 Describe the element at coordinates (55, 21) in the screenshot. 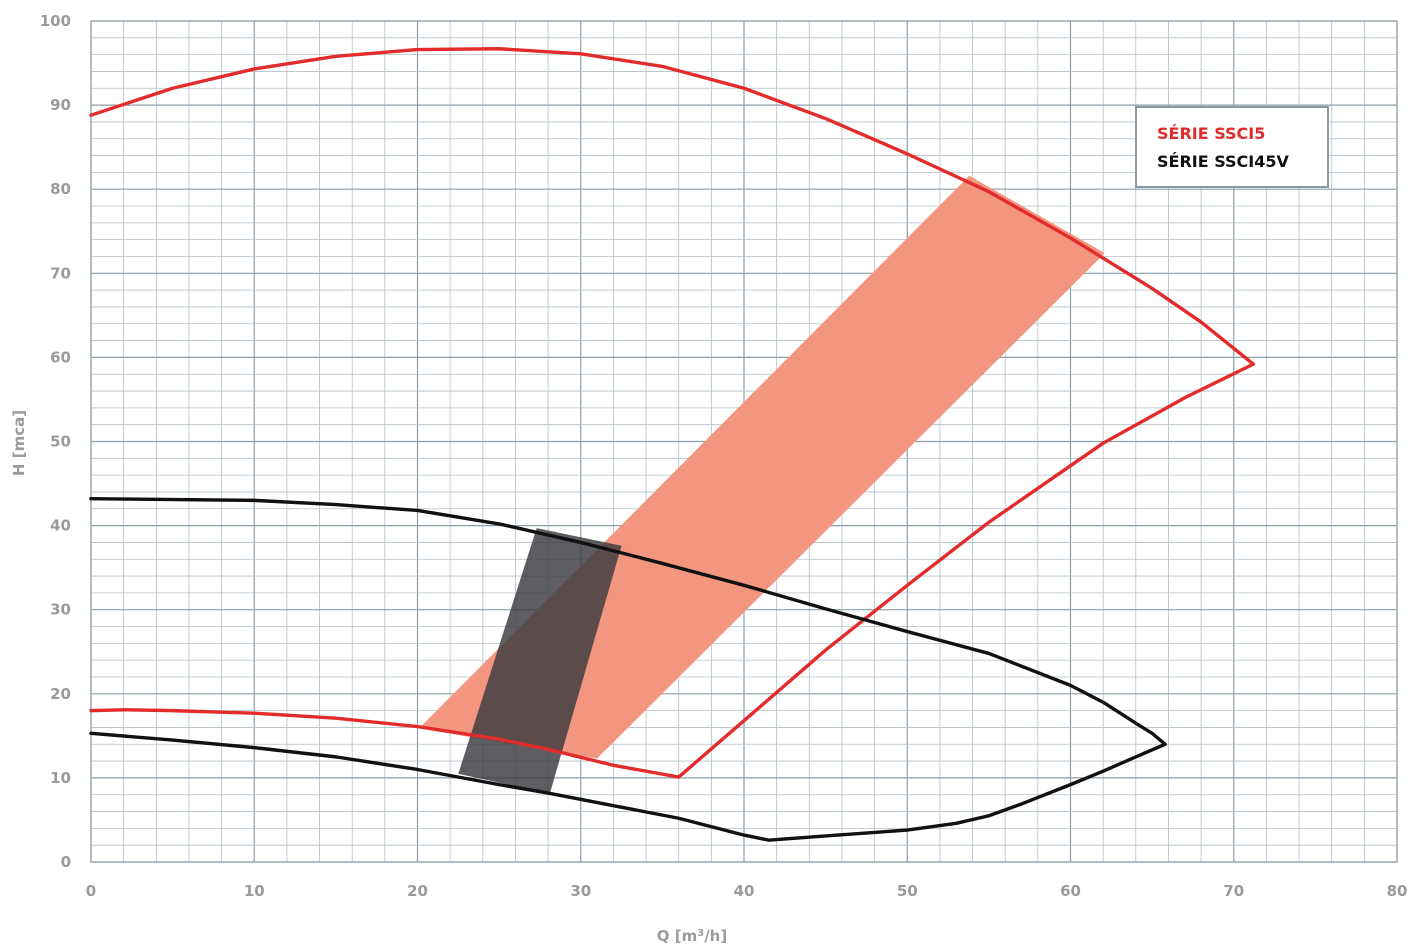

I see `y-tick-label: 100` at that location.